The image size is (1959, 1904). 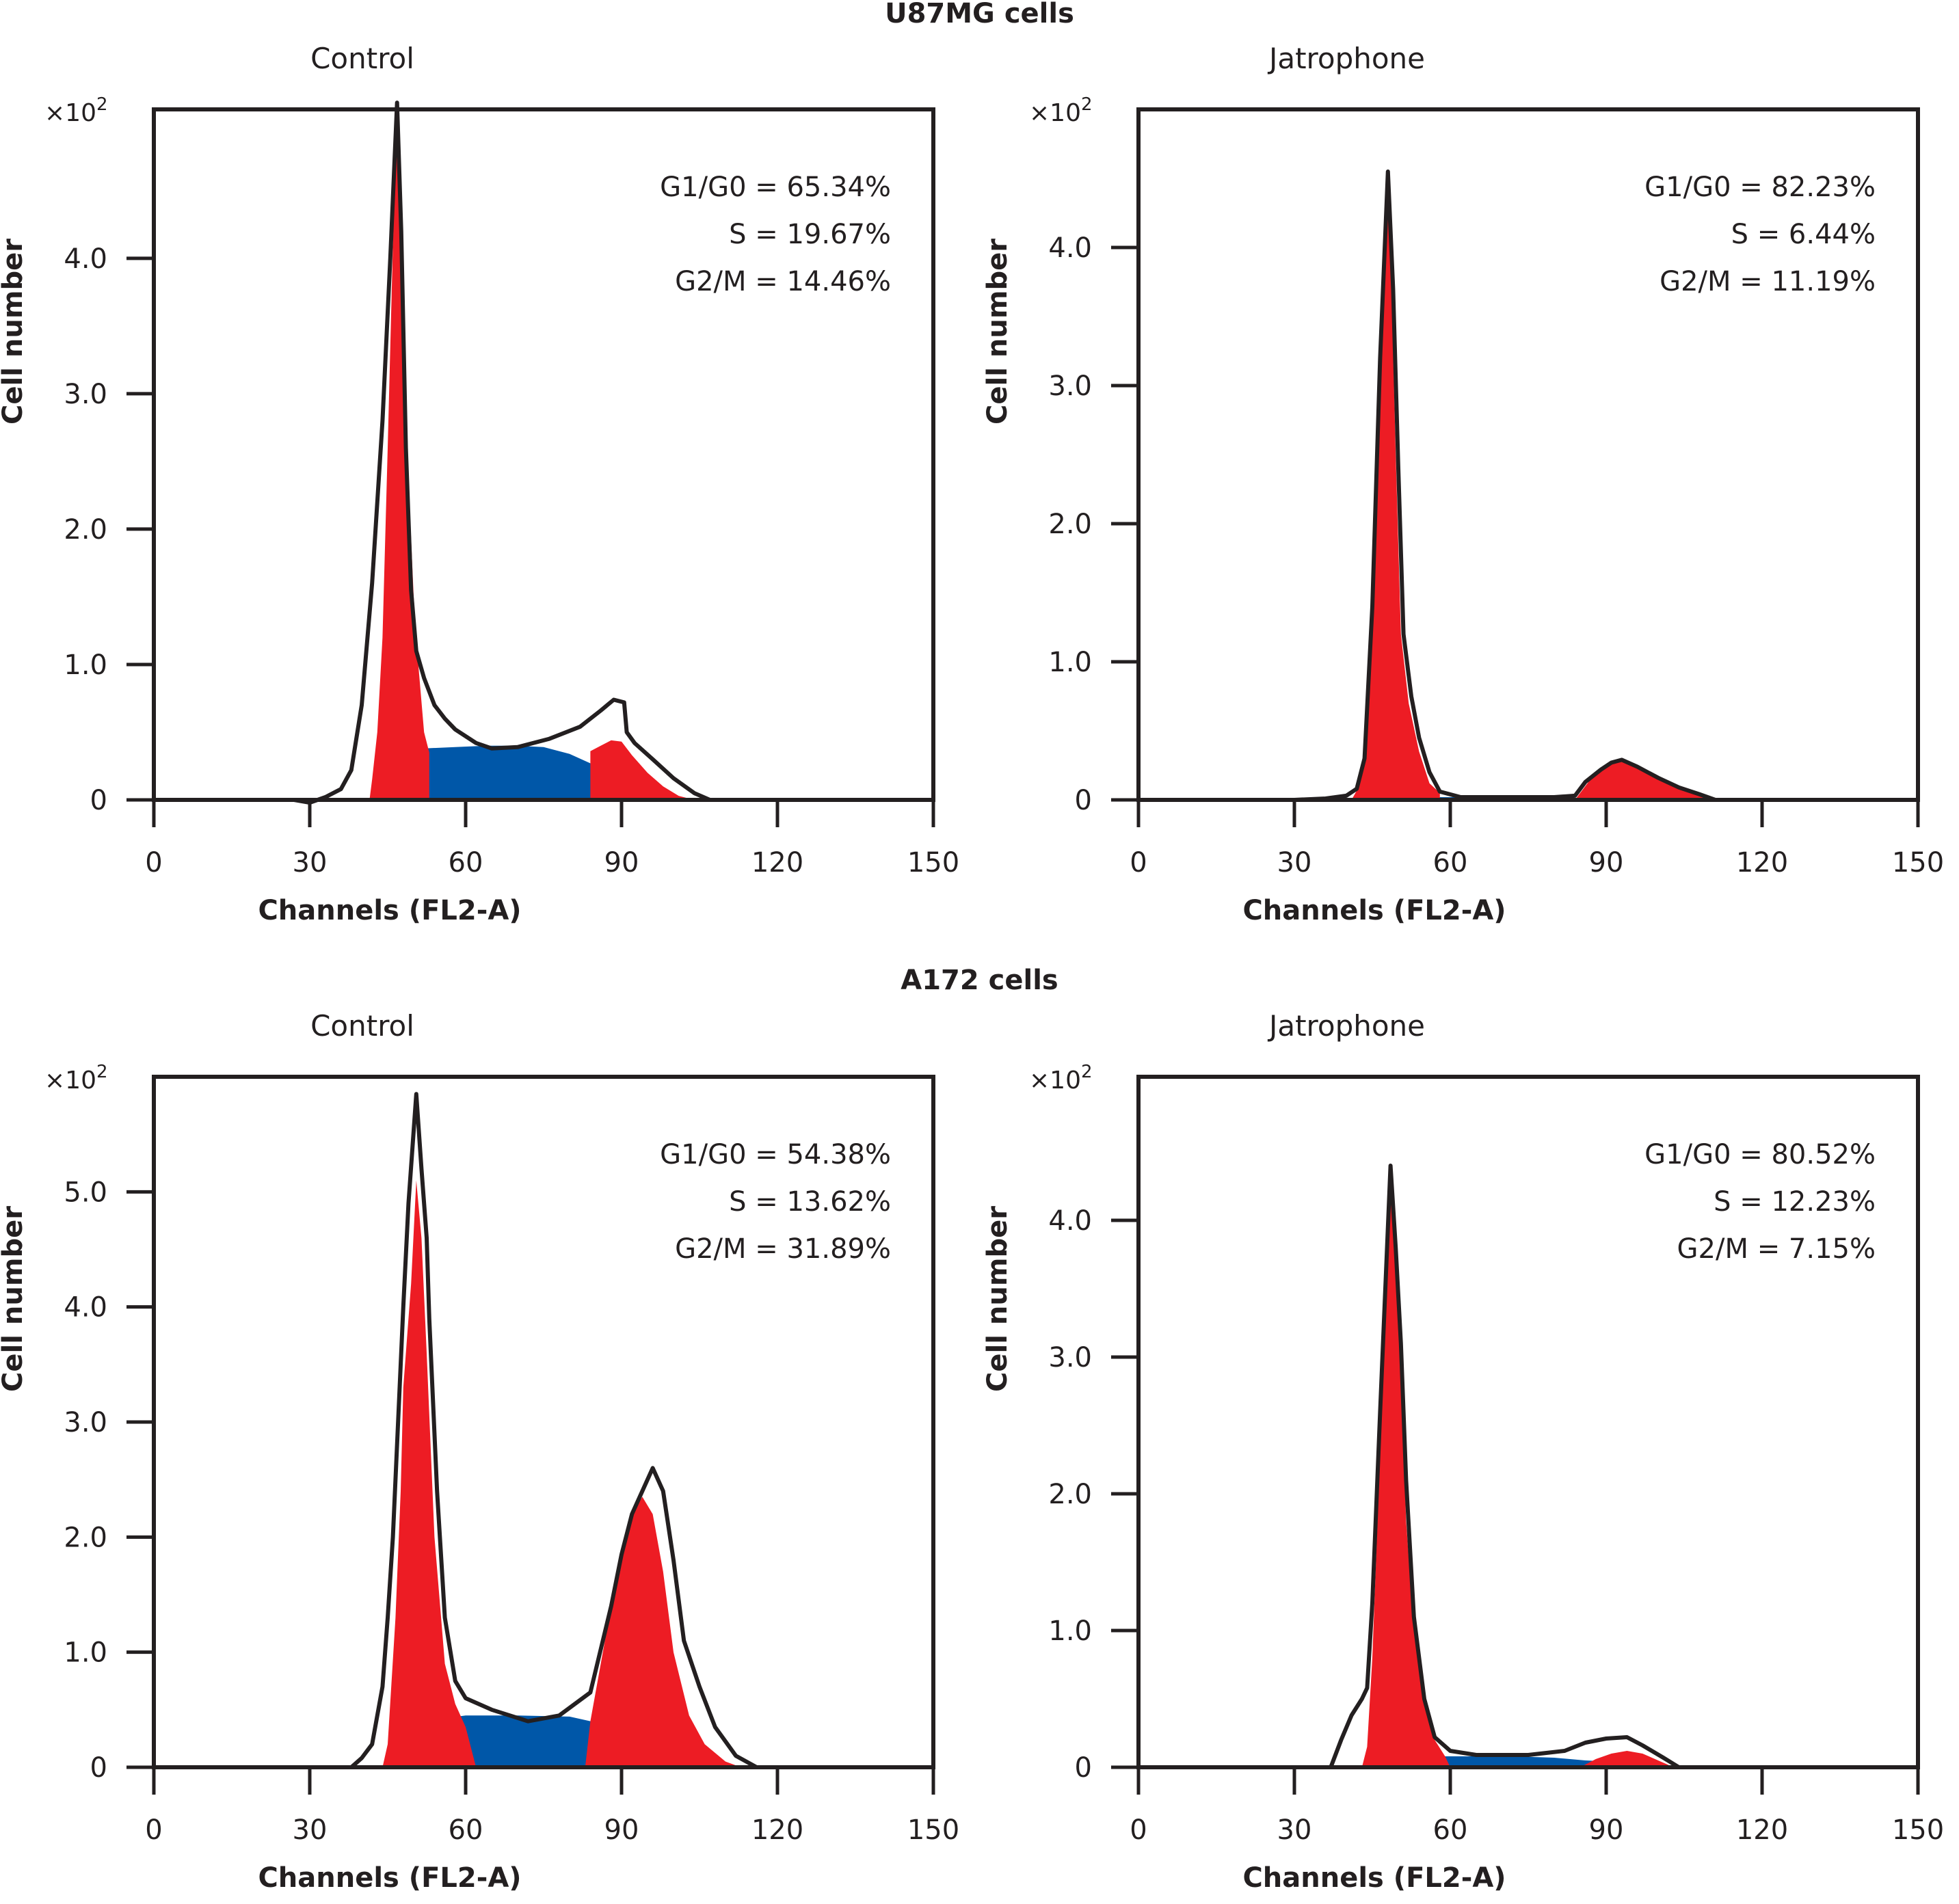 What do you see at coordinates (1768, 281) in the screenshot?
I see `phase-annotation: G2/M = 11.19%` at bounding box center [1768, 281].